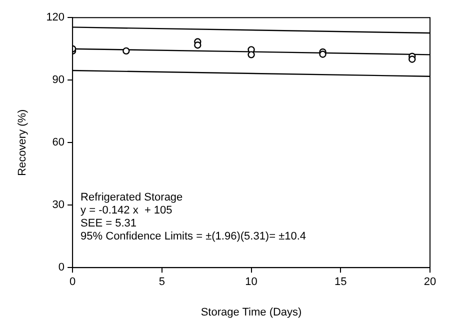 This screenshot has width=450, height=335. Describe the element at coordinates (340, 282) in the screenshot. I see `x-tick-label: 15` at that location.